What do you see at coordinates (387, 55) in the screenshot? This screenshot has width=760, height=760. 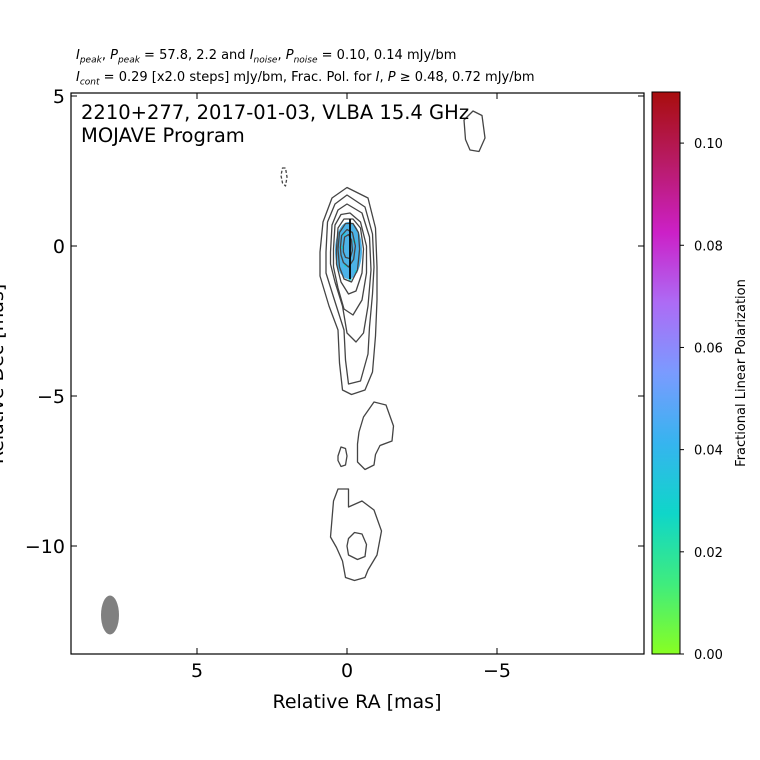 I see `noise-values: = 0.10, 0.14 mJy/bm` at bounding box center [387, 55].